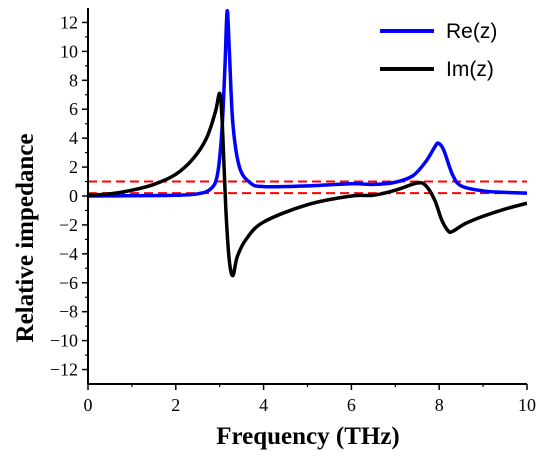 Image resolution: width=550 pixels, height=460 pixels. What do you see at coordinates (69, 22) in the screenshot?
I see `y-tick-label: 12` at bounding box center [69, 22].